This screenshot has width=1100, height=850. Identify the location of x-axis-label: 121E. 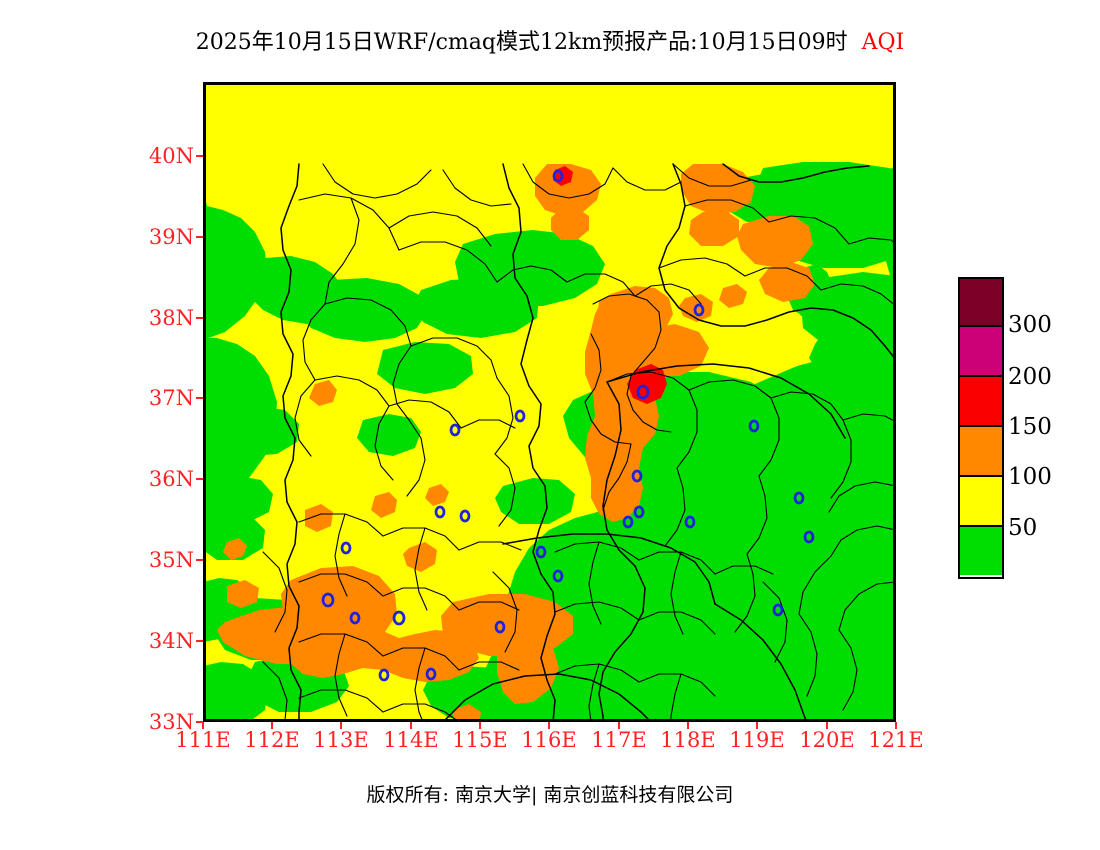
(896, 740).